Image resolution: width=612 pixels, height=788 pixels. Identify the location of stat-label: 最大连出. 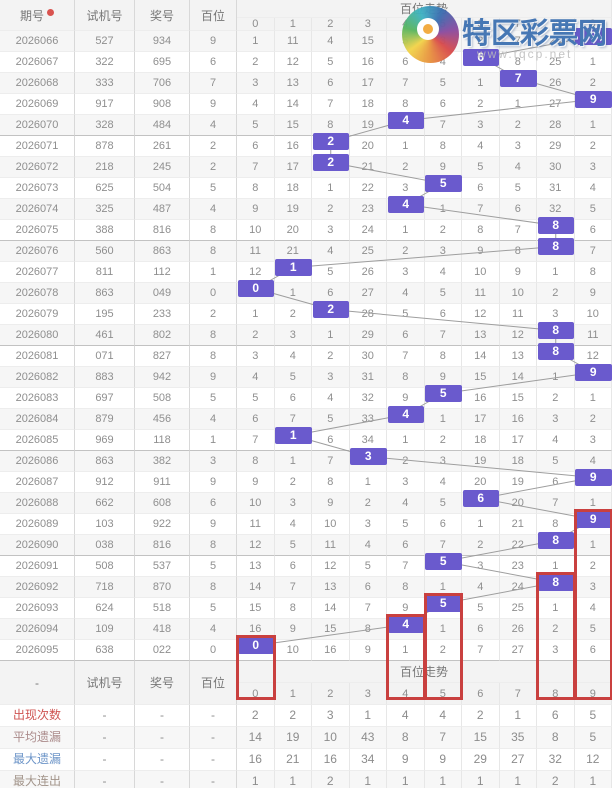
(37, 779).